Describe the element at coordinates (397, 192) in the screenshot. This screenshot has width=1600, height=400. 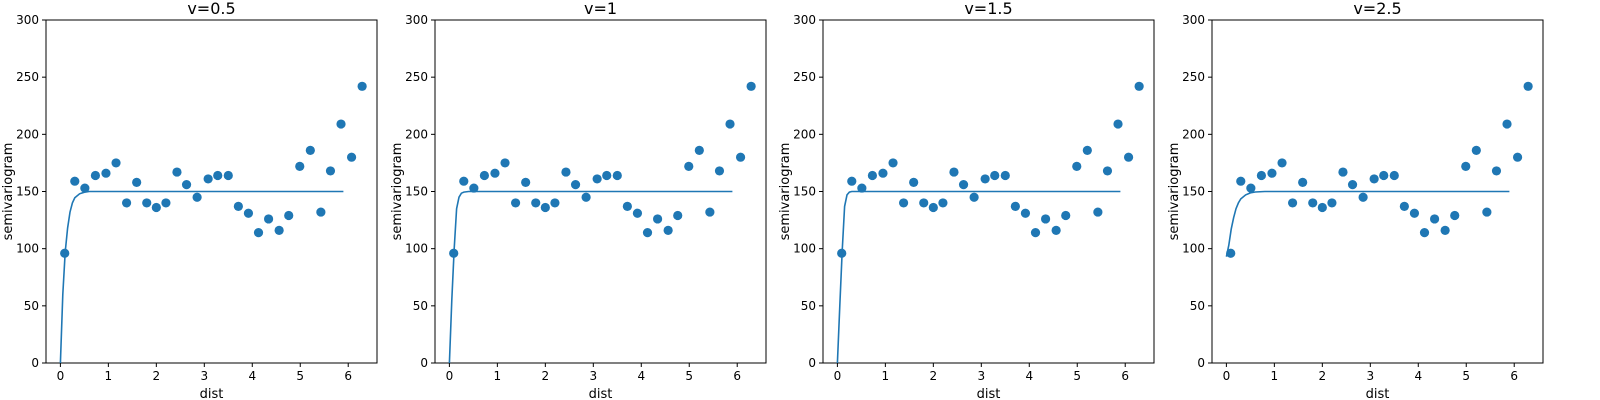
I see `y-axis-label: semivariogram` at that location.